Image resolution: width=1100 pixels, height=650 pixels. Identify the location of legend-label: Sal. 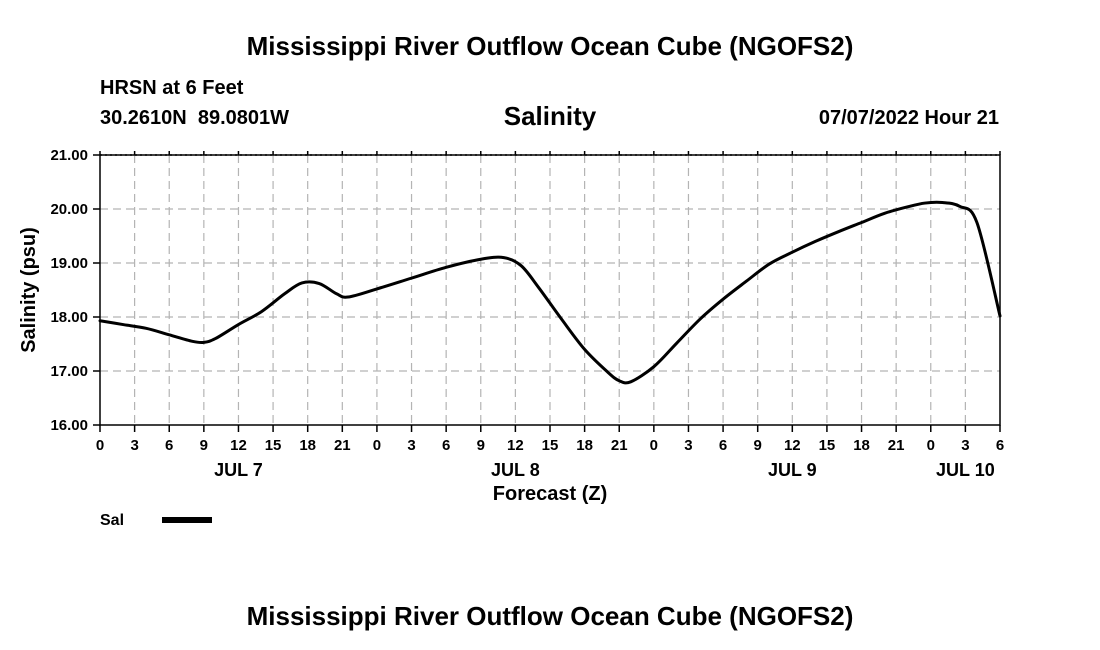
(112, 520).